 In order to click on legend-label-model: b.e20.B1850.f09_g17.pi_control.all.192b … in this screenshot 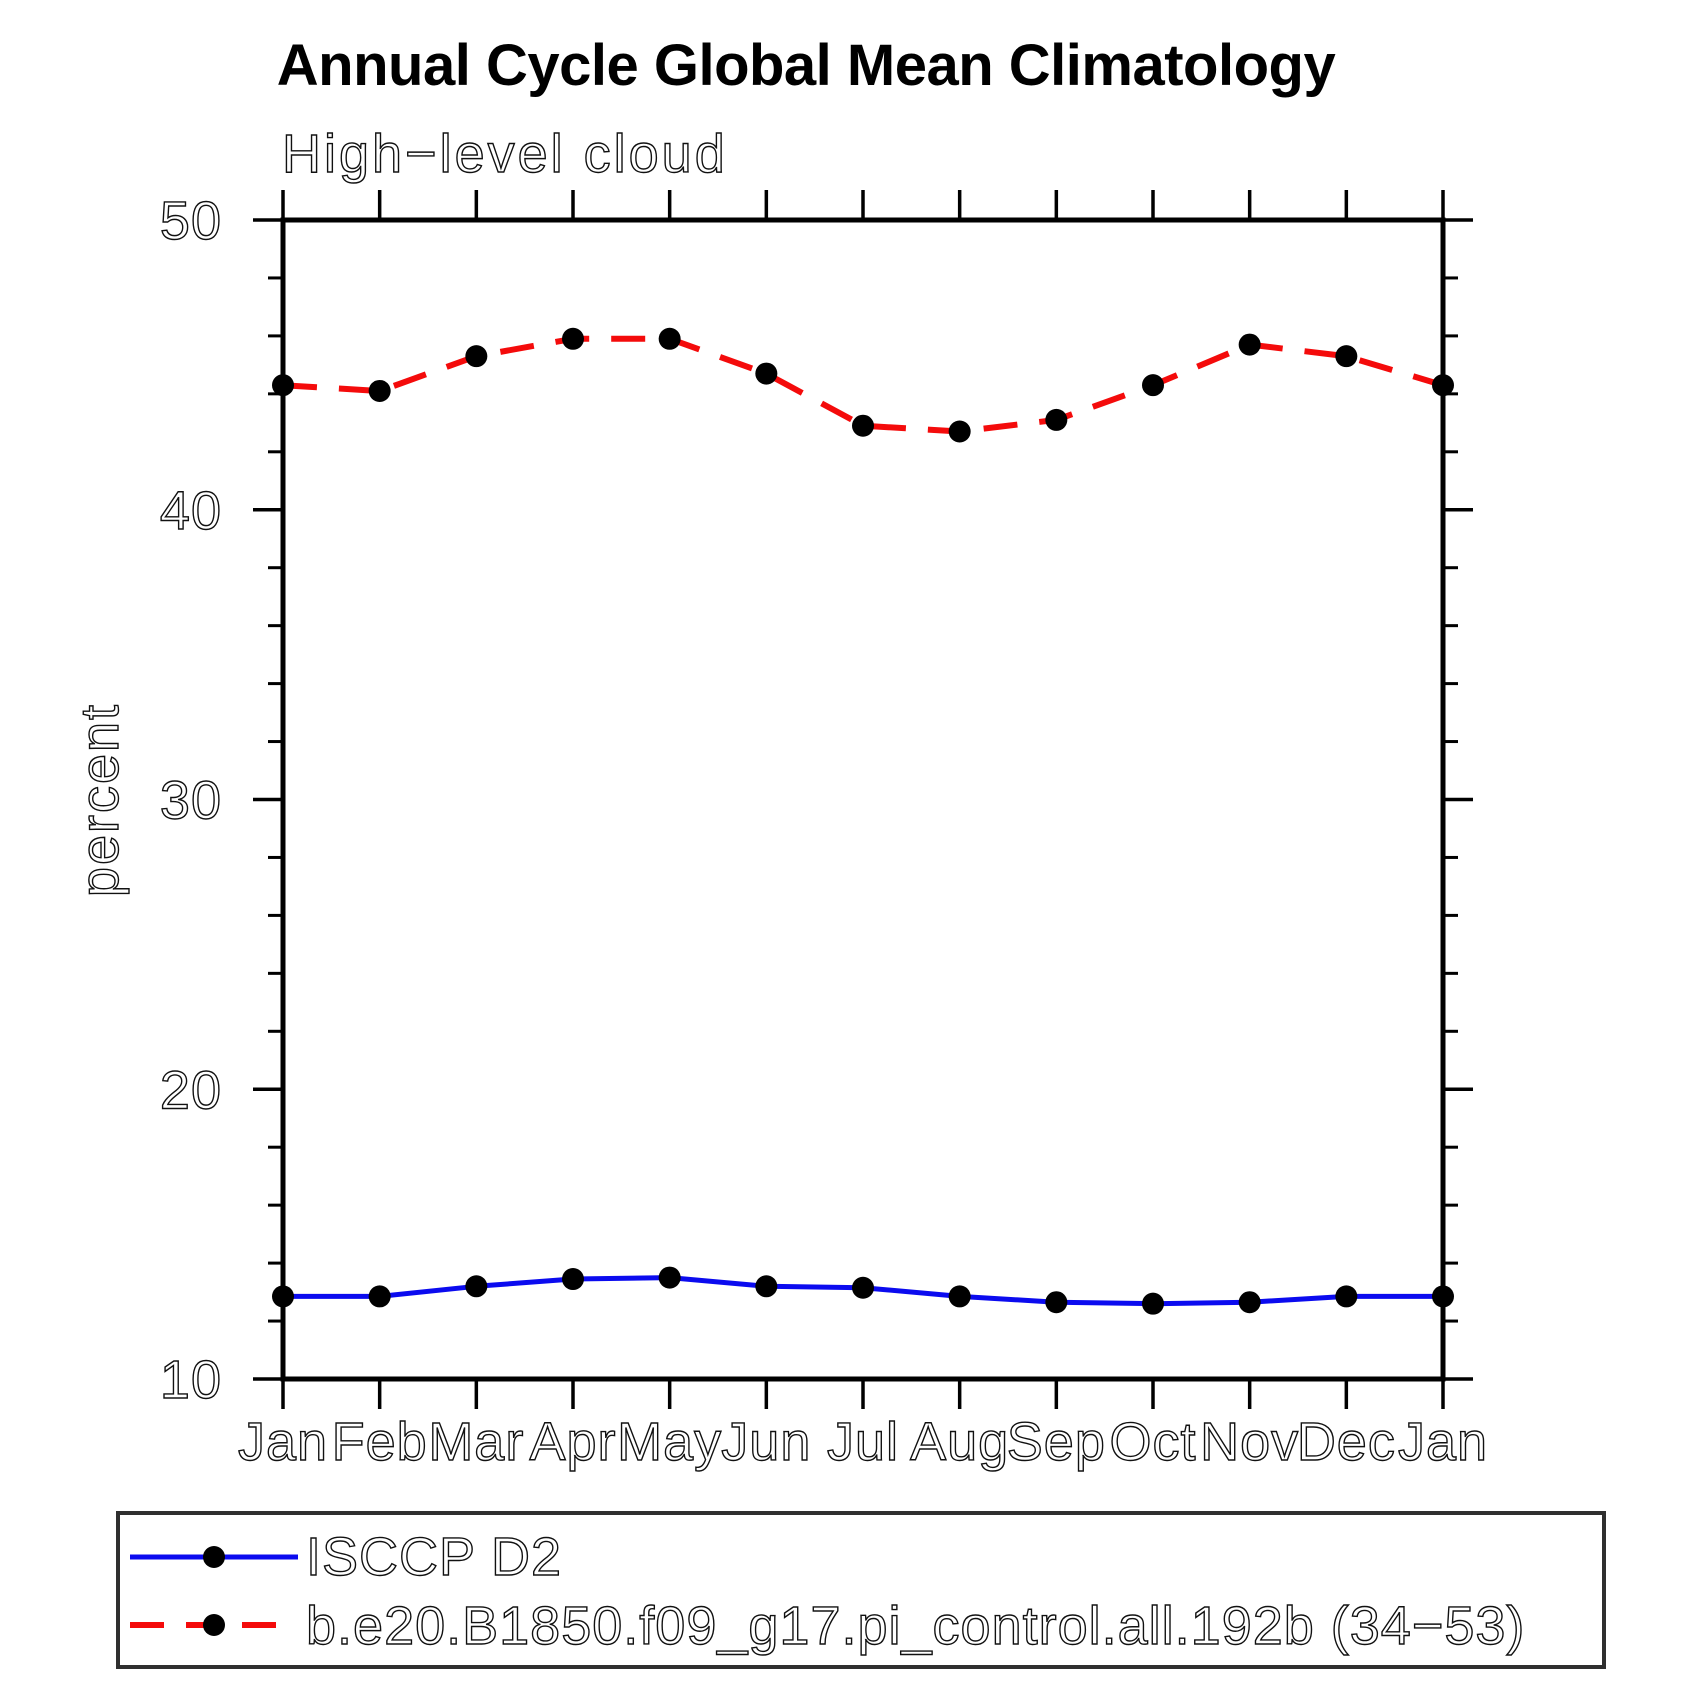, I will do `click(915, 1626)`.